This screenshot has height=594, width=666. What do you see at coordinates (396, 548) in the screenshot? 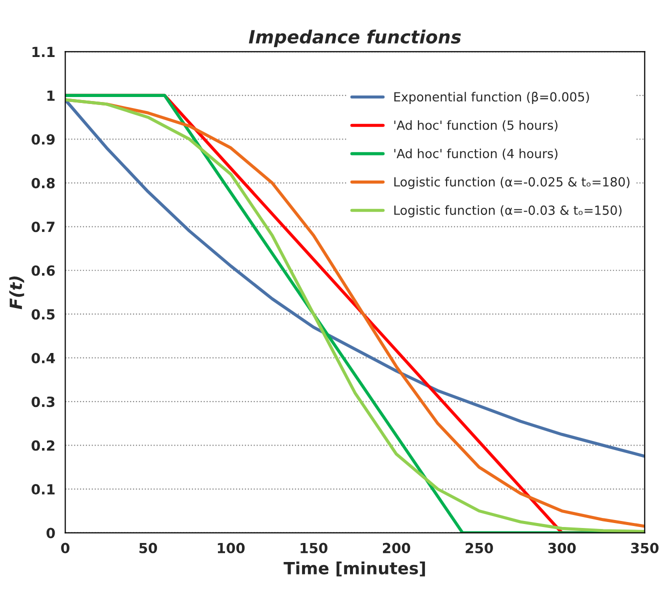
I see `x-tick-label: 200` at bounding box center [396, 548].